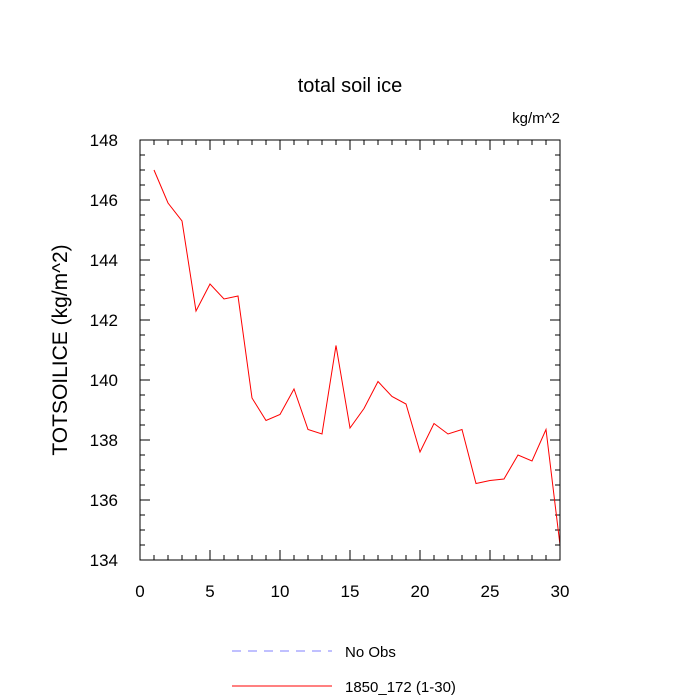  Describe the element at coordinates (209, 591) in the screenshot. I see `x-tick-label: 5` at that location.